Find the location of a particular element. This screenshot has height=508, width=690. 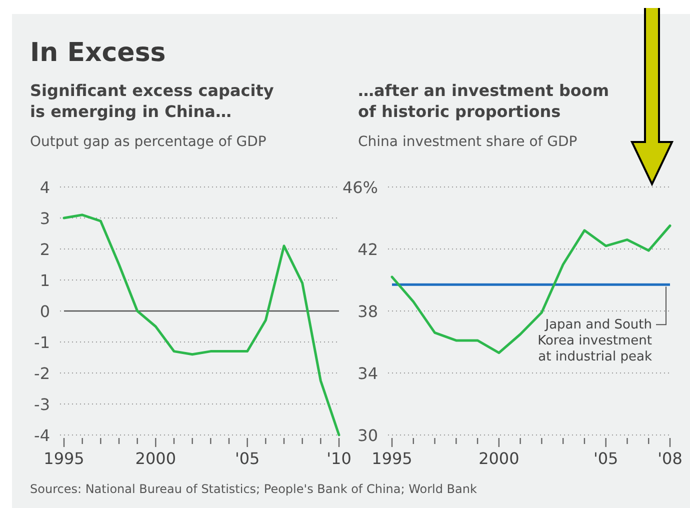

y-tick-label: 38 is located at coordinates (368, 311).